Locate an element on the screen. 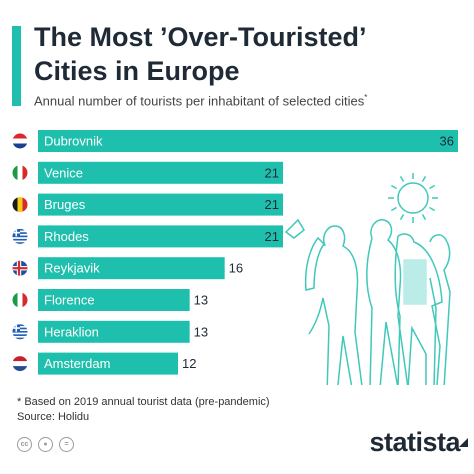 The width and height of the screenshot is (474, 474). bar-venice is located at coordinates (160, 172).